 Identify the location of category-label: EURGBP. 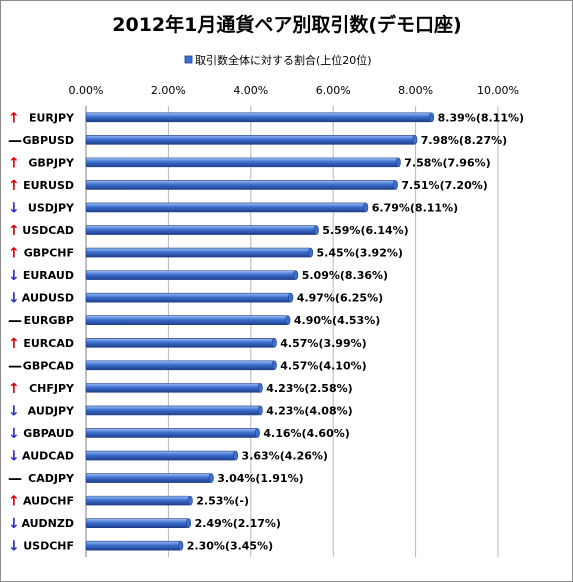
(49, 320).